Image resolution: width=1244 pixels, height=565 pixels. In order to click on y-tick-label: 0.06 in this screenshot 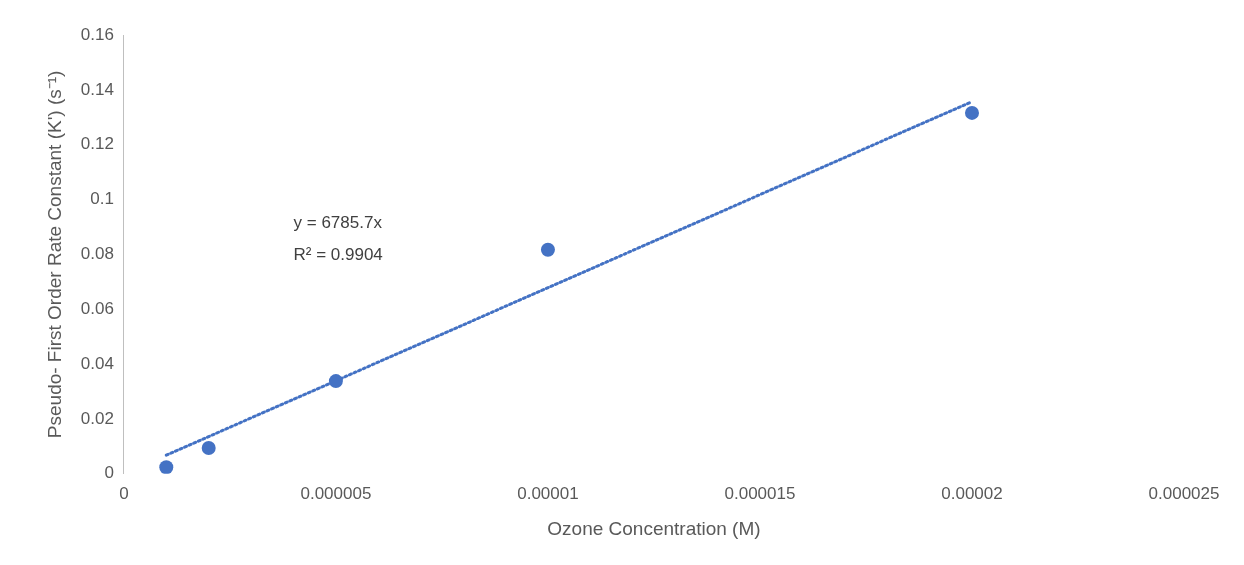, I will do `click(97, 308)`.